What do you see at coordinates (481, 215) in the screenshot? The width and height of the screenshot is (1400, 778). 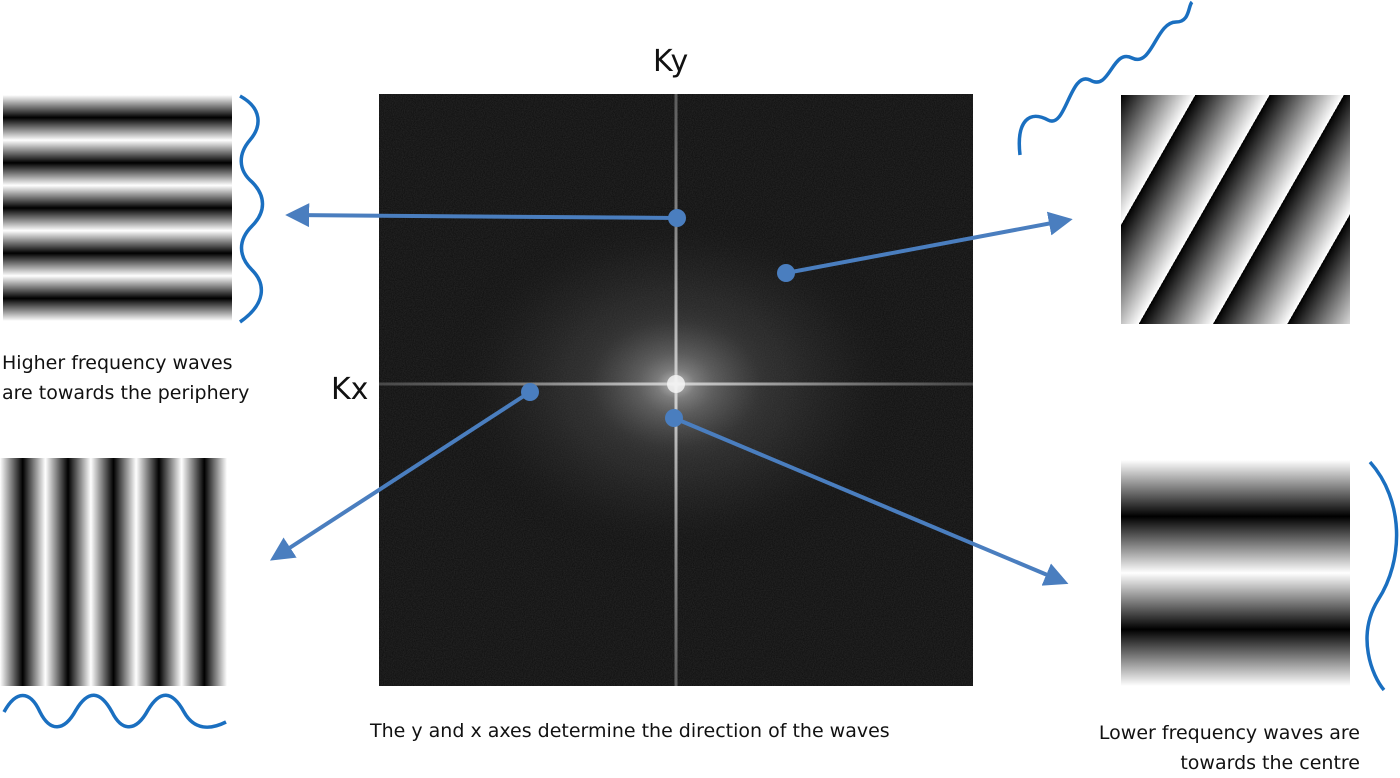 I see `arrow-to-horizontal-grating` at bounding box center [481, 215].